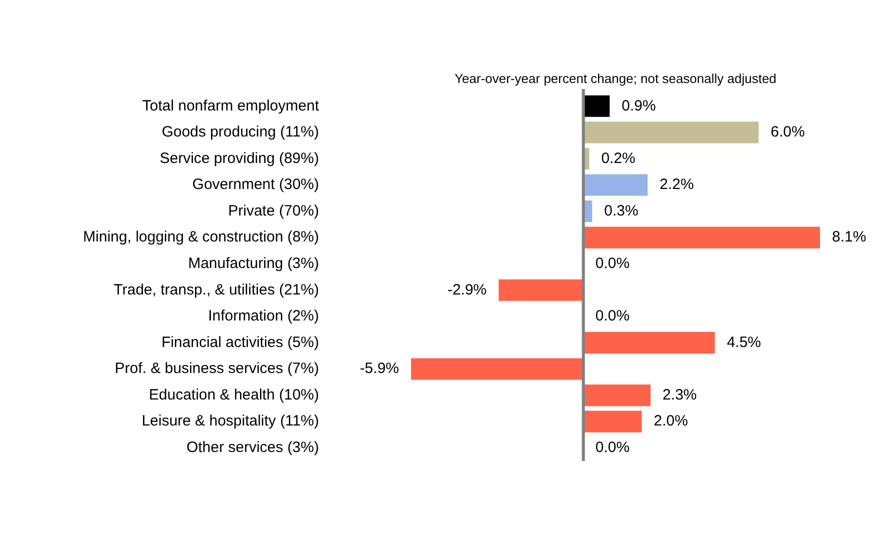 This screenshot has height=554, width=874. What do you see at coordinates (849, 237) in the screenshot?
I see `data-label: 8.1%` at bounding box center [849, 237].